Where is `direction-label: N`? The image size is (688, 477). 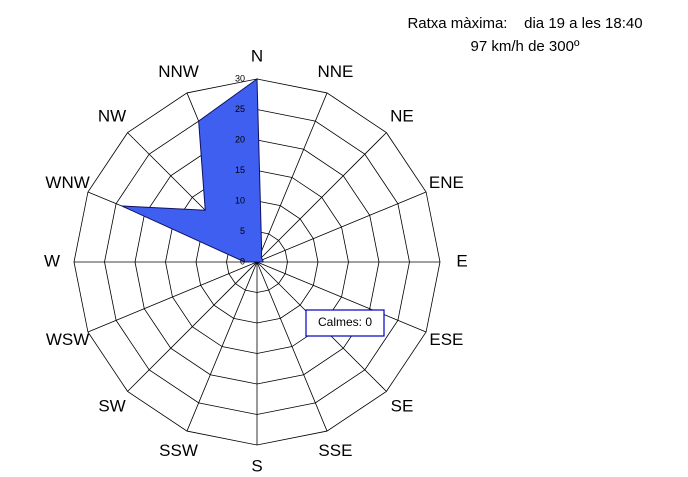 direction-label: N is located at coordinates (257, 55).